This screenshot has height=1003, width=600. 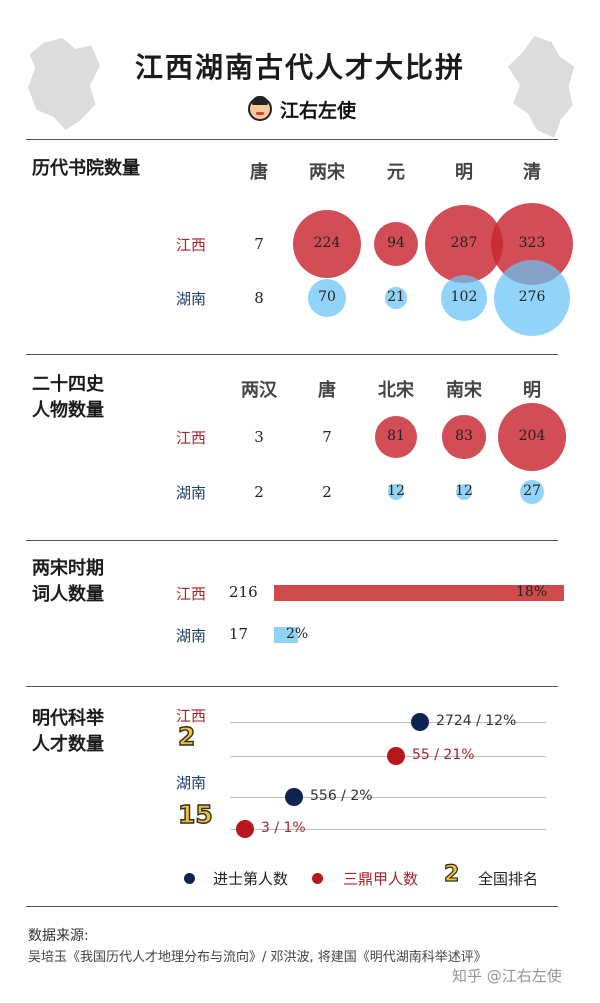 I want to click on bubble-value-label: 102, so click(x=464, y=297).